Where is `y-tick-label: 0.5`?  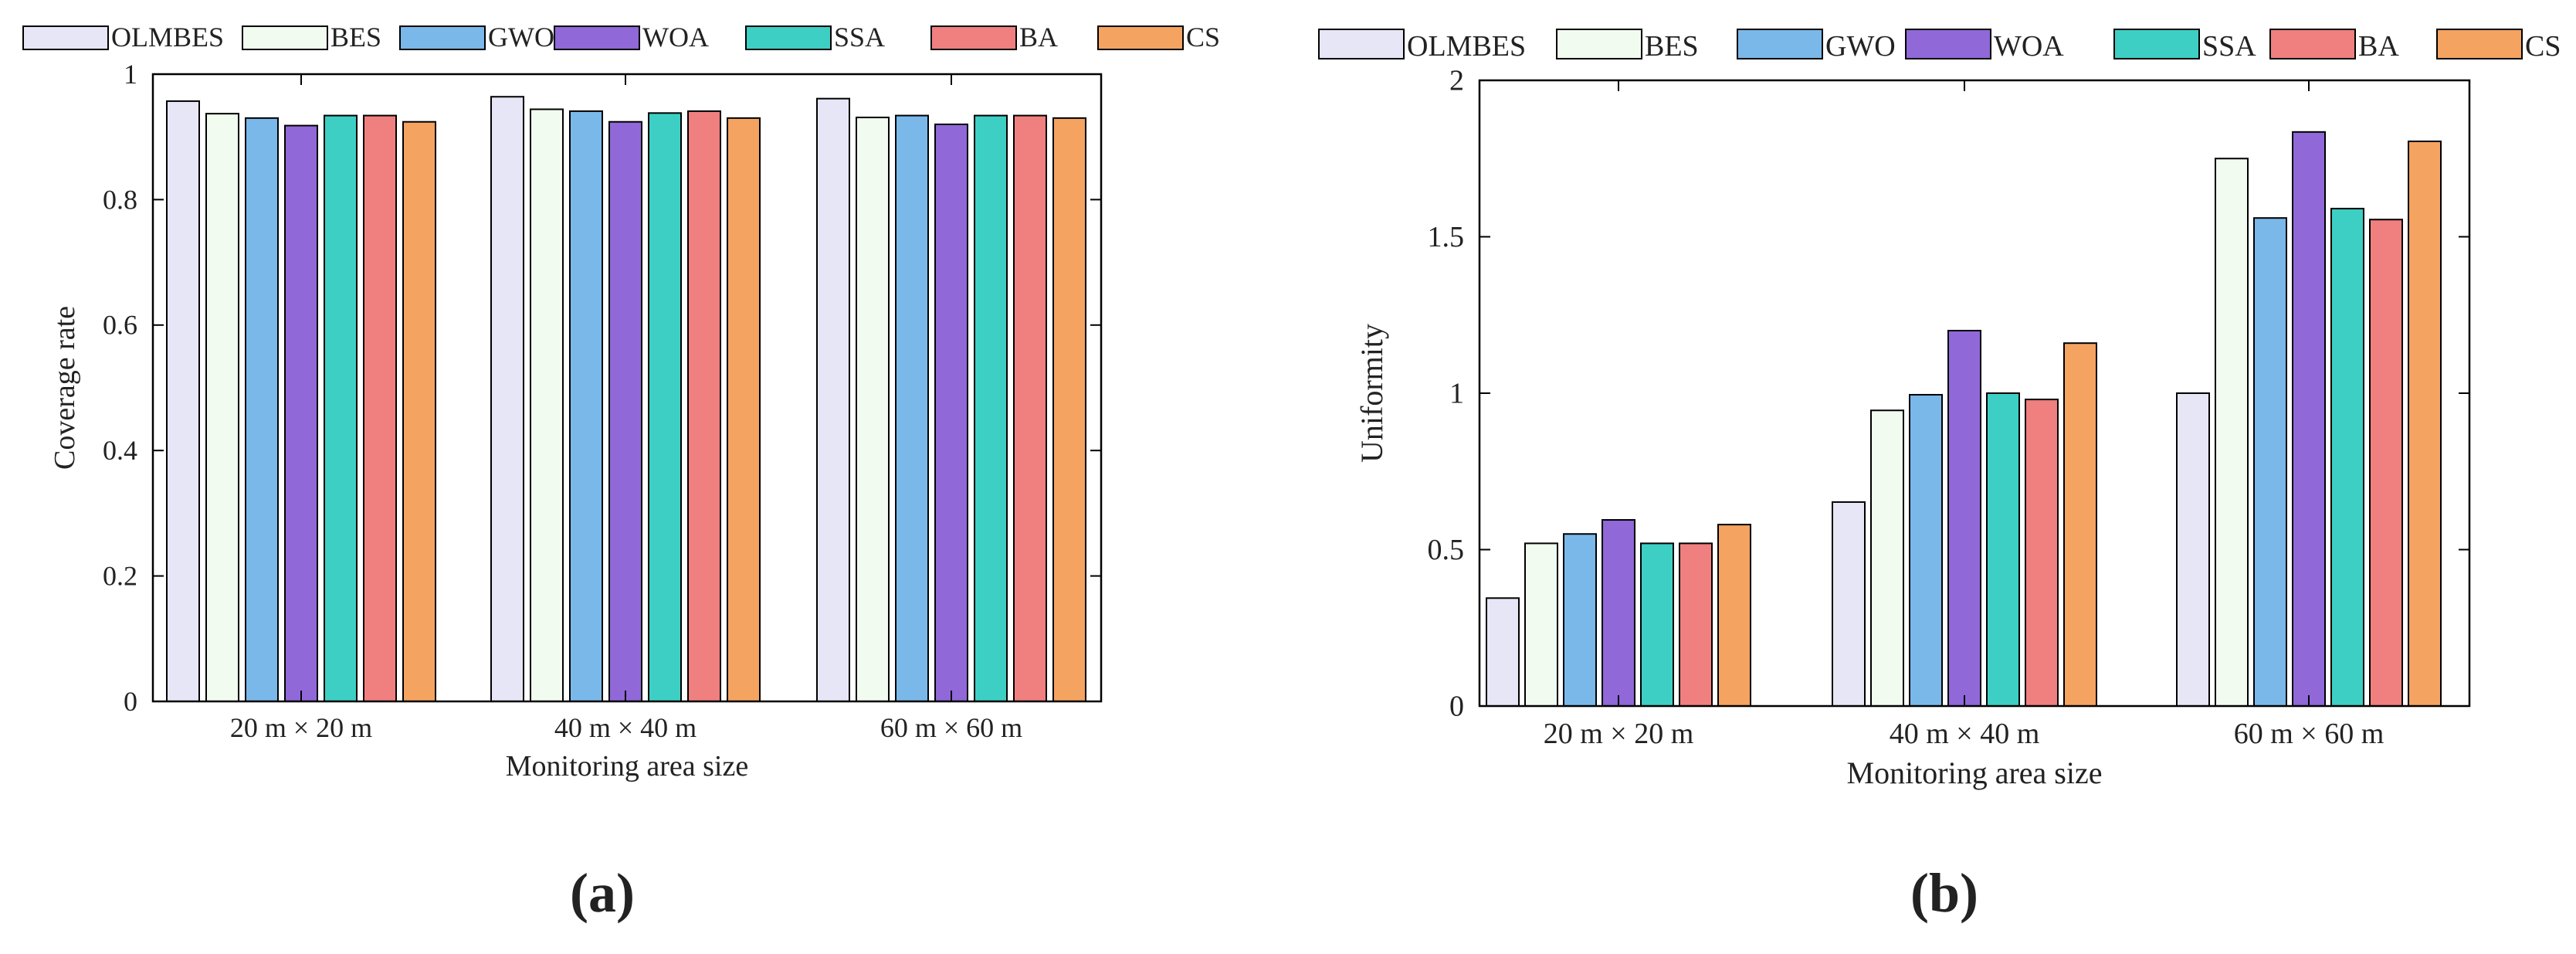 y-tick-label: 0.5 is located at coordinates (1446, 550).